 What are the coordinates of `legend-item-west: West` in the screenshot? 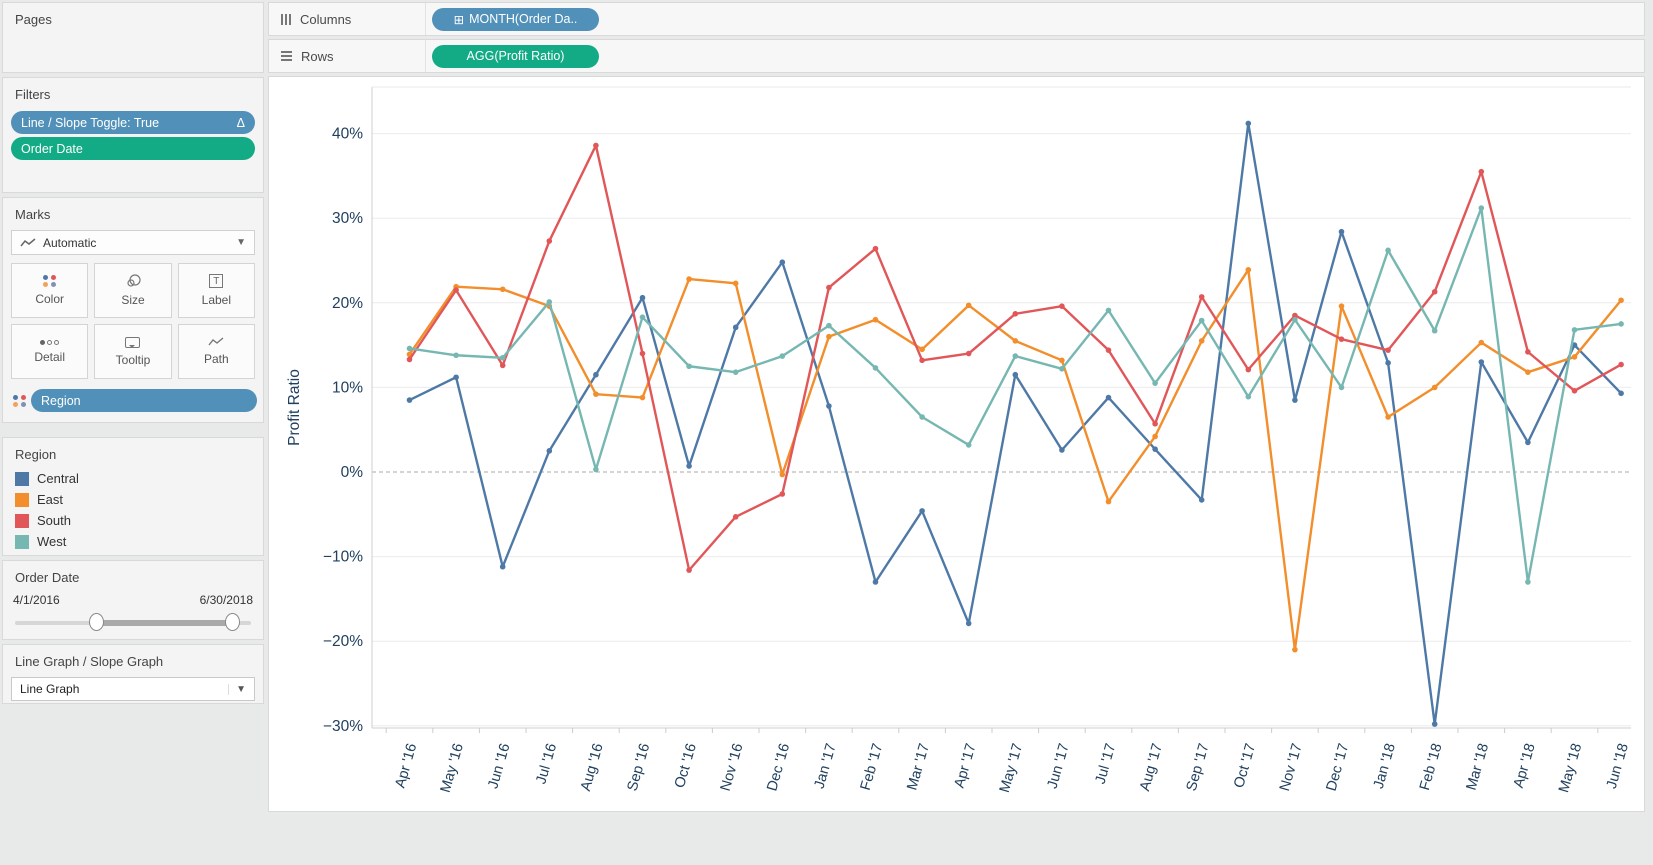 It's located at (133, 541).